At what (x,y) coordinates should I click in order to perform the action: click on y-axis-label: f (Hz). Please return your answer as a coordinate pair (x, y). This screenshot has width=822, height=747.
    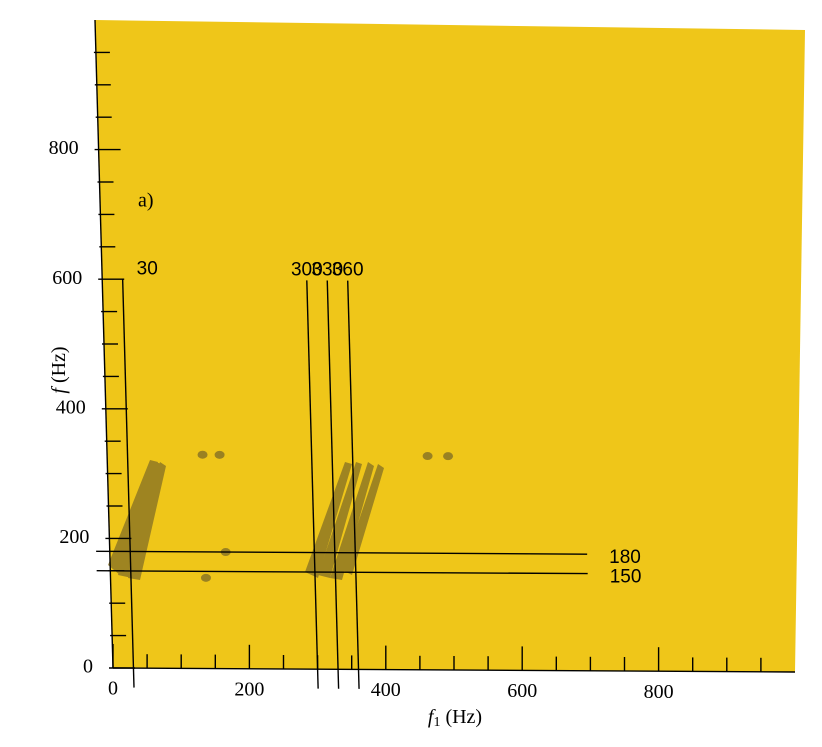
    Looking at the image, I should click on (59, 369).